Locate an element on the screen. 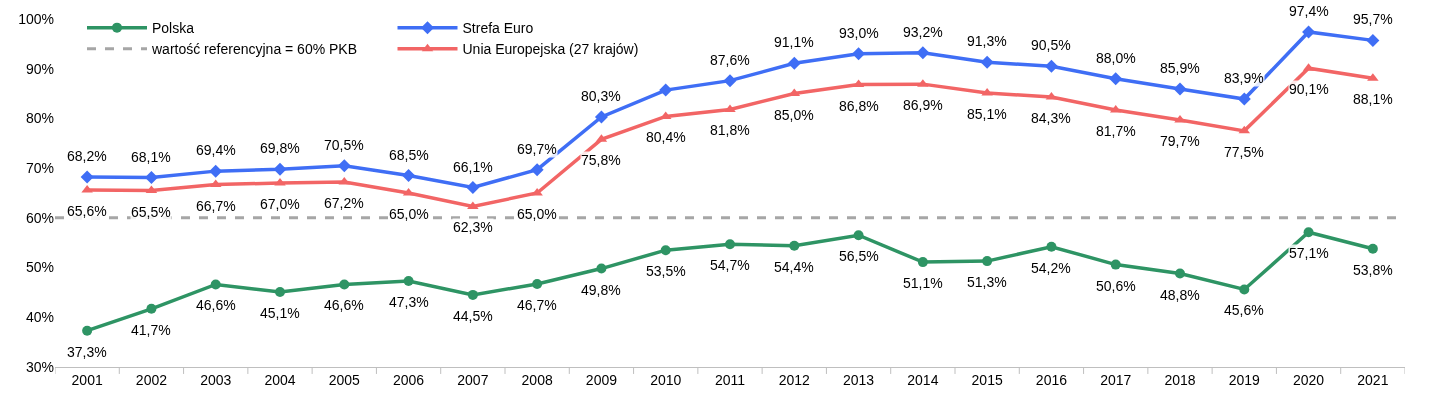  data-label: 65,6% is located at coordinates (87, 211).